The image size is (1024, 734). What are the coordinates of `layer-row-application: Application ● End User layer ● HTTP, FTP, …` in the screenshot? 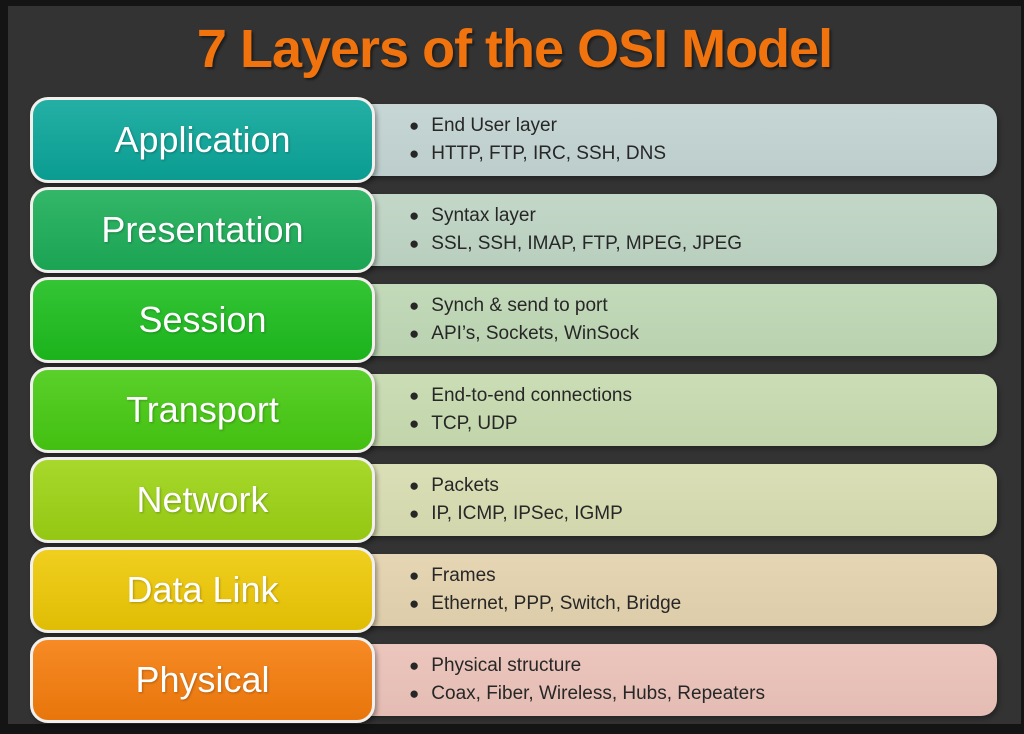 It's located at (514, 142).